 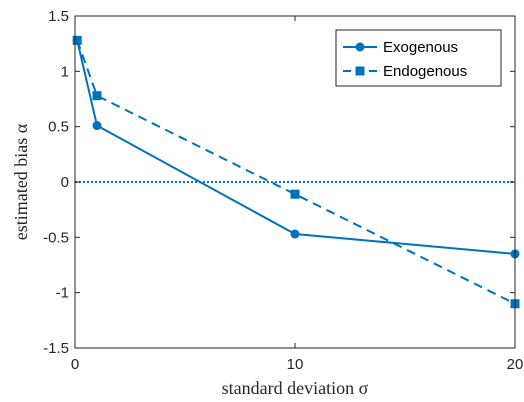 What do you see at coordinates (515, 364) in the screenshot?
I see `x-tick-label-2: 20` at bounding box center [515, 364].